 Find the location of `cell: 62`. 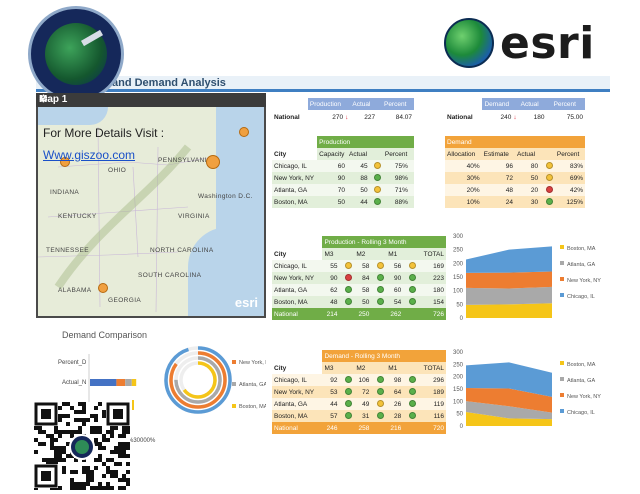

cell: 62 is located at coordinates (334, 290).